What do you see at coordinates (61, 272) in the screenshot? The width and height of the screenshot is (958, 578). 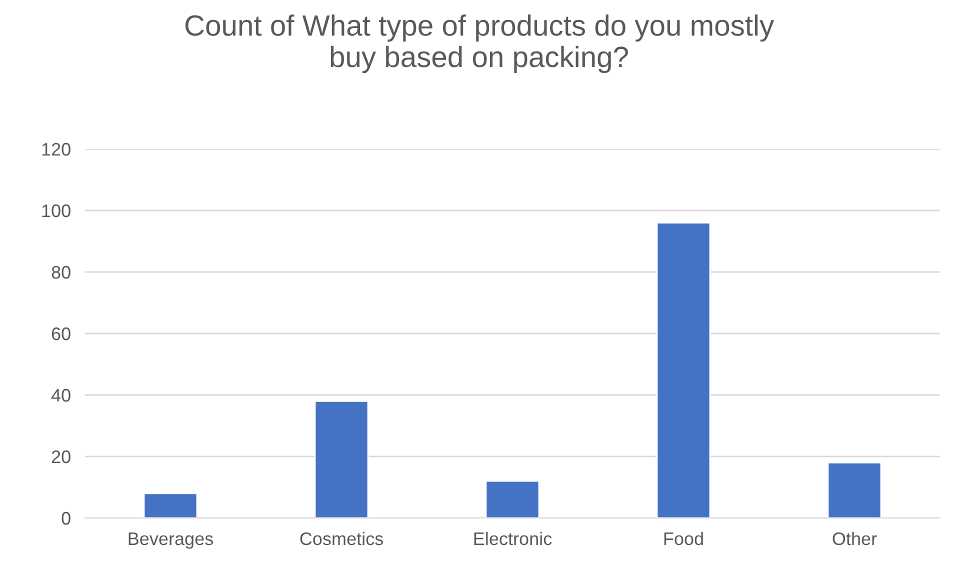 I see `y-tick-label: 80` at bounding box center [61, 272].